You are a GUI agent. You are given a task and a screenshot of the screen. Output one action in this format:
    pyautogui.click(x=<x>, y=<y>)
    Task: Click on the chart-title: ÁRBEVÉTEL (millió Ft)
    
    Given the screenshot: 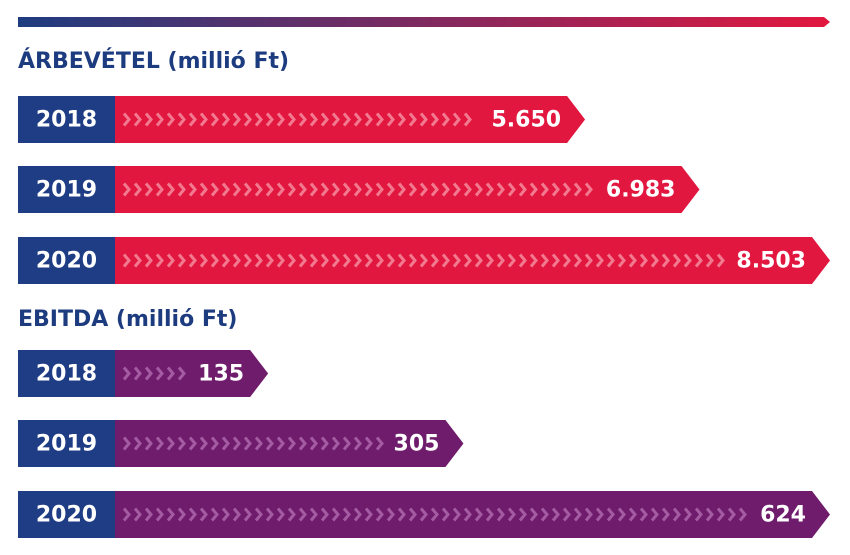 What is the action you would take?
    pyautogui.click(x=153, y=61)
    